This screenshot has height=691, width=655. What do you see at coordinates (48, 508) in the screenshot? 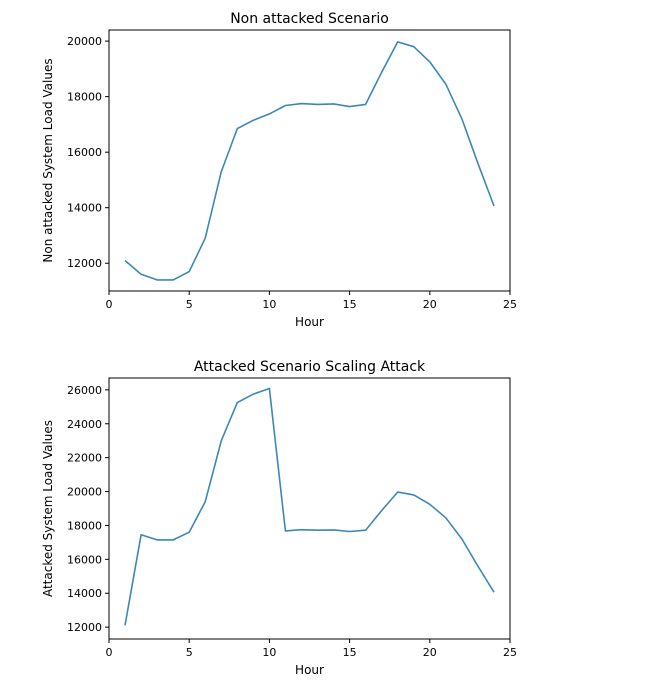
I see `y-axis-label: Attacked System Load Values` at bounding box center [48, 508].